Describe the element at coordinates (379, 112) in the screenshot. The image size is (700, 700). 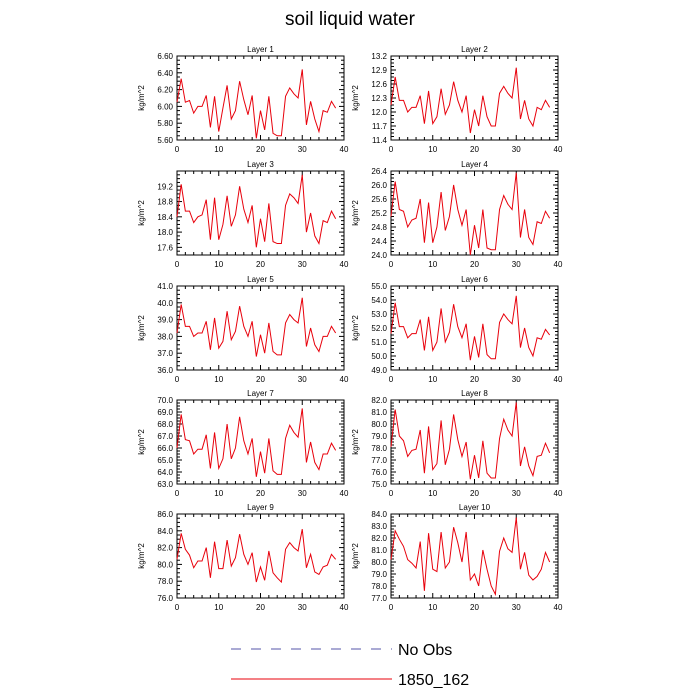
I see `y-tick-label: 12.0` at that location.